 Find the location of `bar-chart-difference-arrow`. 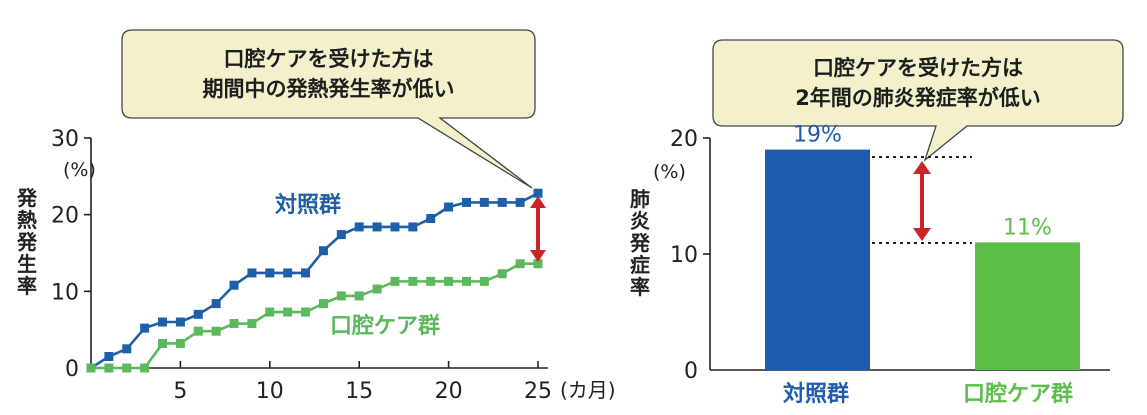

bar-chart-difference-arrow is located at coordinates (922, 201).